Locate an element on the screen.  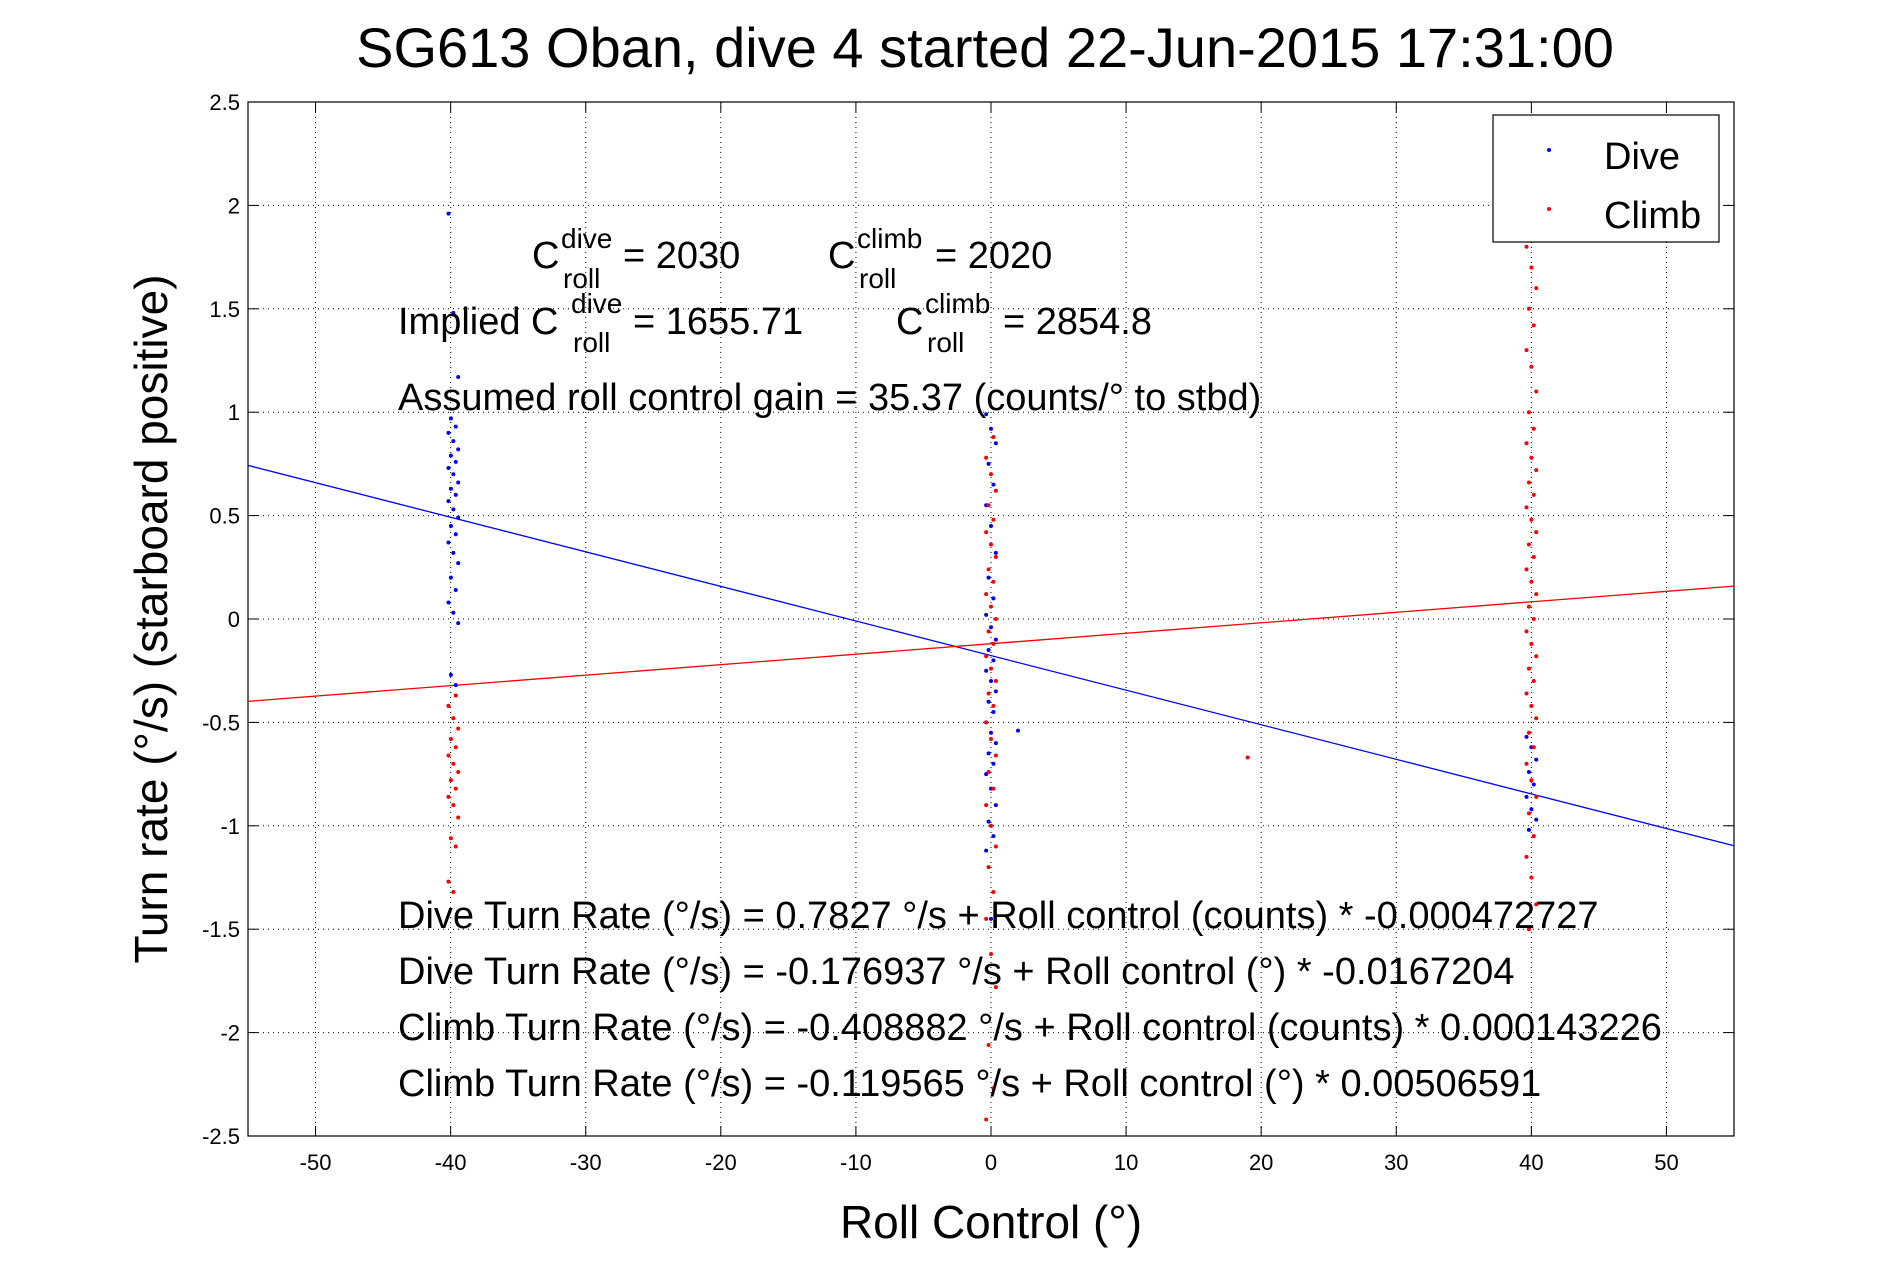
legend: Dive Climb is located at coordinates (1606, 178).